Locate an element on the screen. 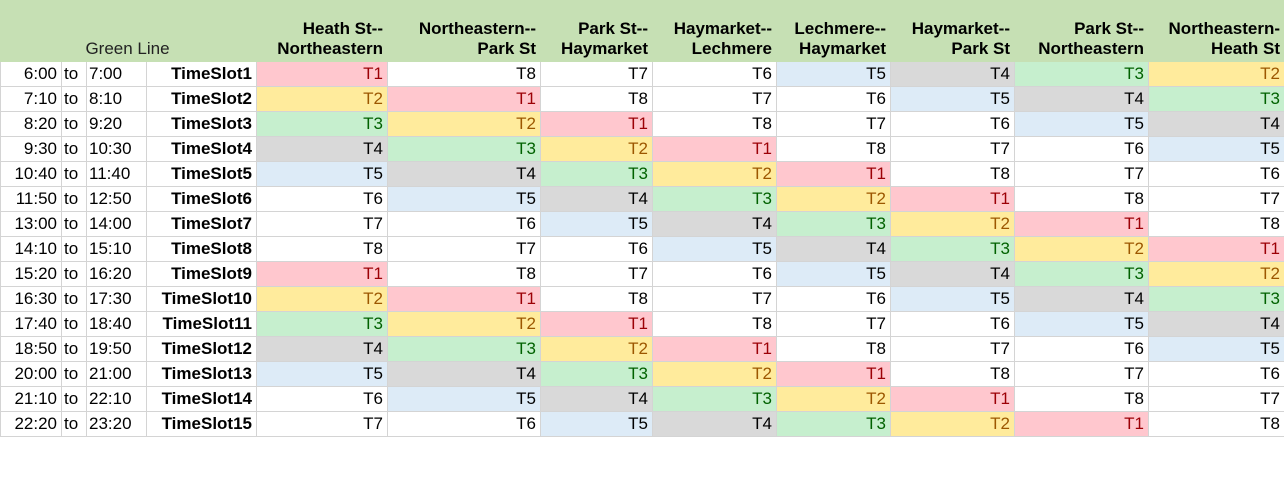  timeslot-cell: TimeSlot1 is located at coordinates (201, 74).